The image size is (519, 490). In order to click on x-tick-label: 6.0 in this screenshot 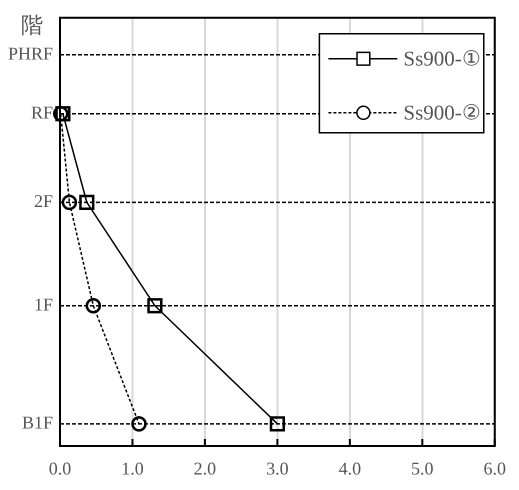, I will do `click(495, 468)`.